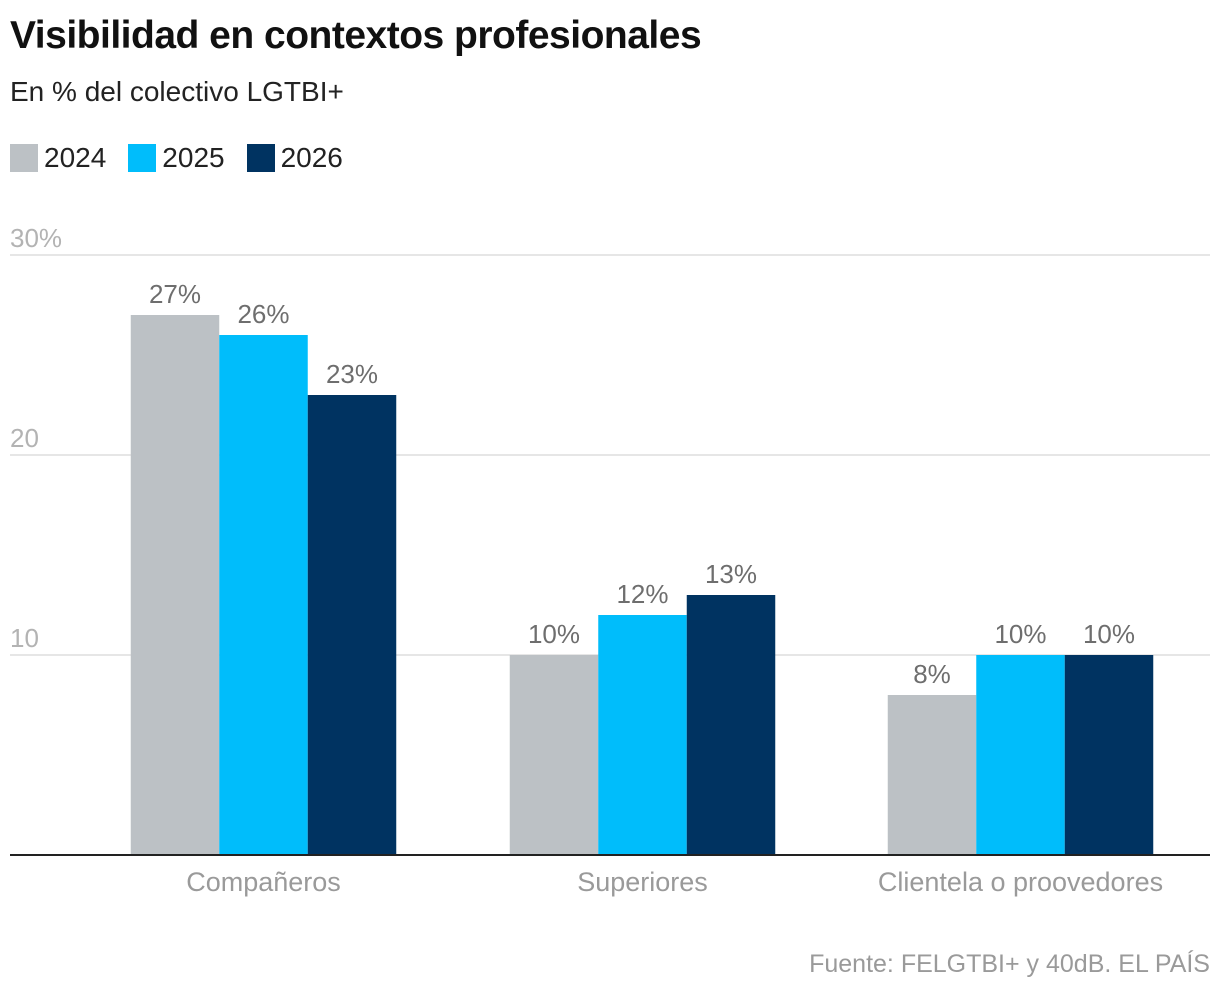 The image size is (1220, 996). I want to click on chart-subtitle: En % del colectivo LGTBI+, so click(177, 91).